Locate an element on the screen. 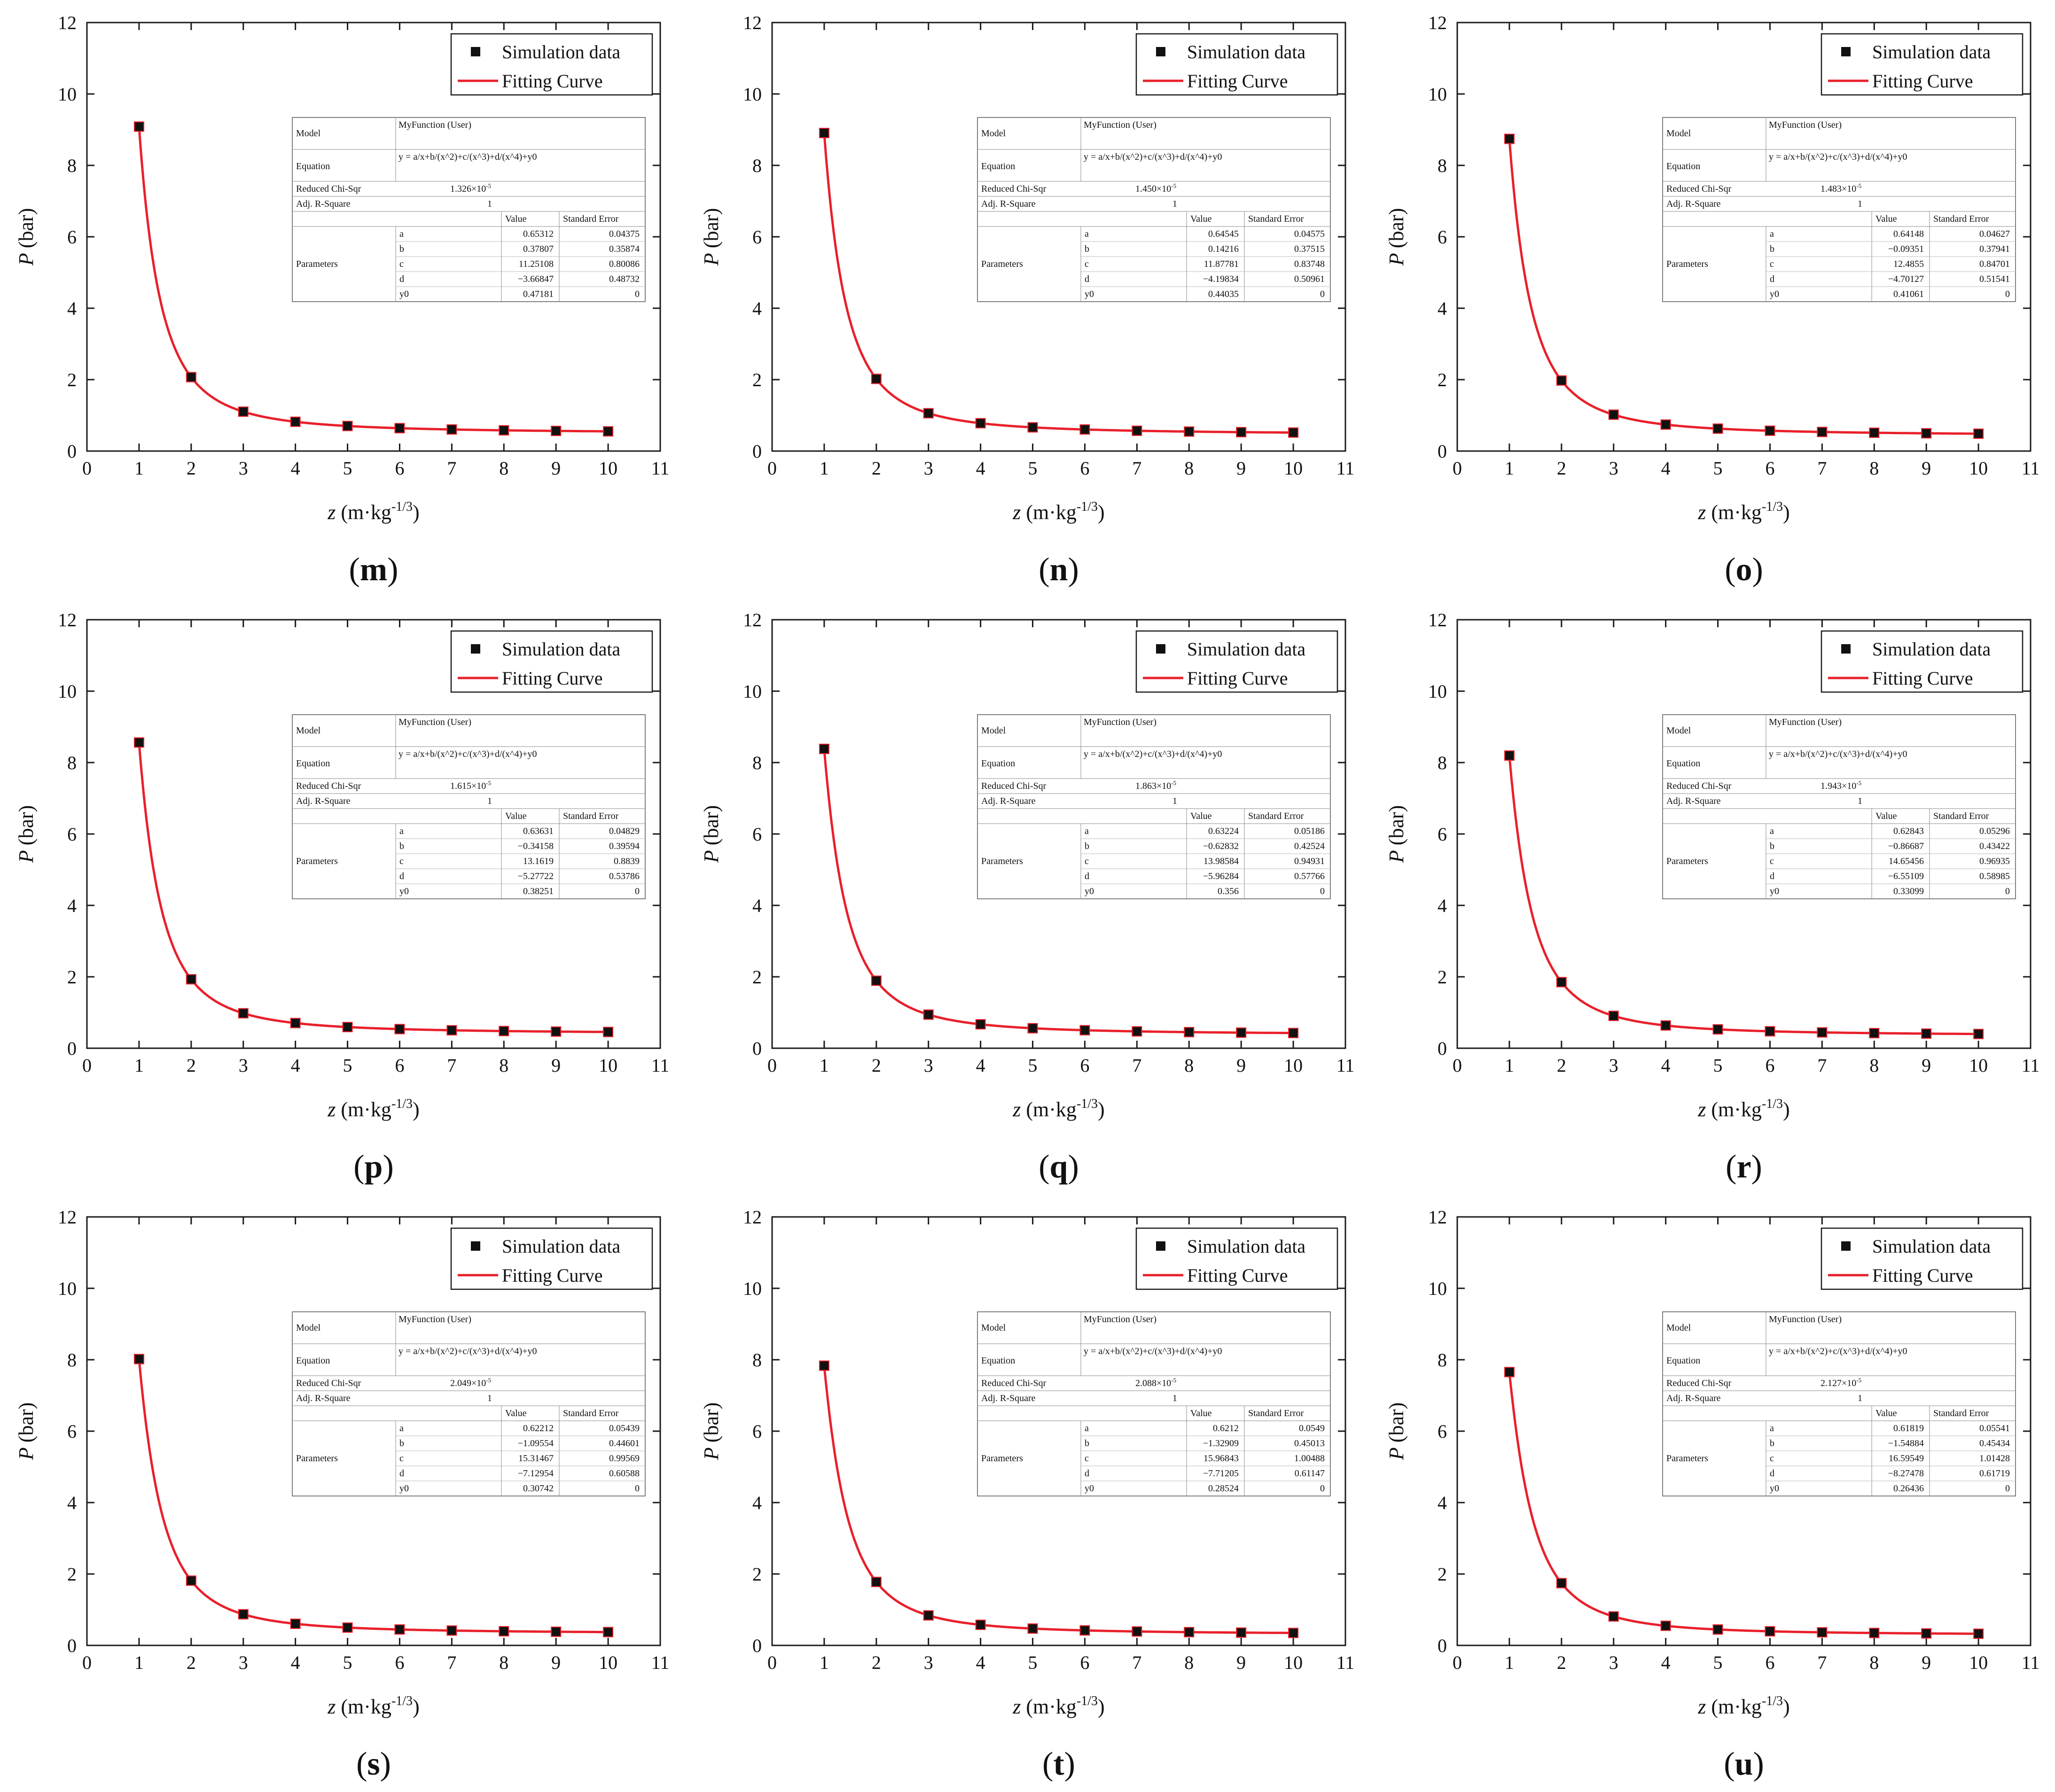 The height and width of the screenshot is (1792, 2055). x-tick-label: 11 is located at coordinates (660, 1066).